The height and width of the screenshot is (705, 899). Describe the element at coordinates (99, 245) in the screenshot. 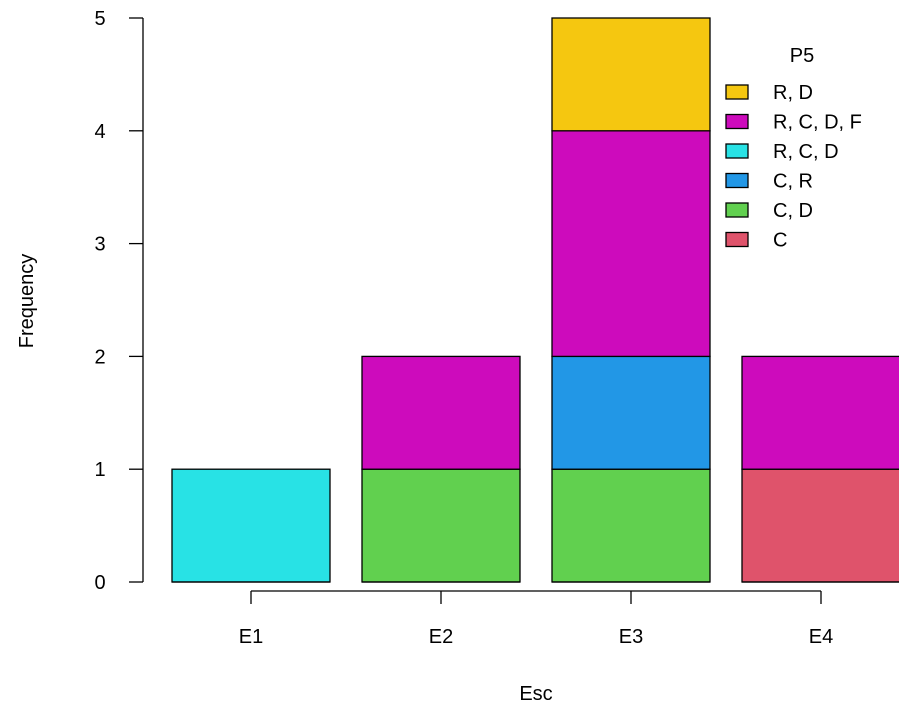

I see `y-tick-label-3: 3` at that location.